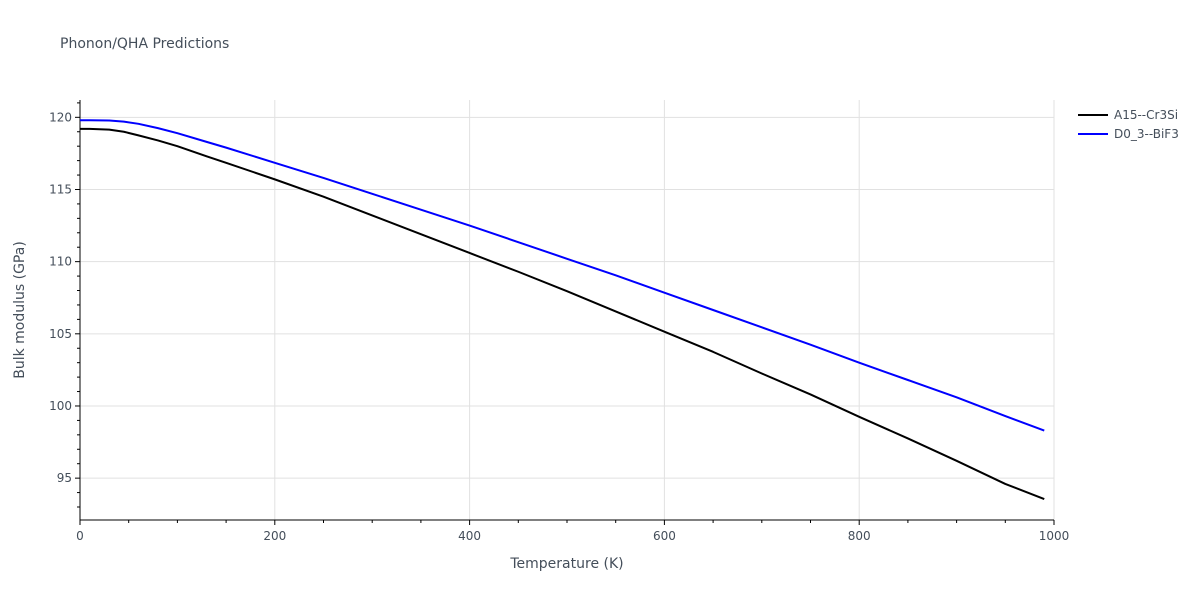  What do you see at coordinates (60, 189) in the screenshot?
I see `y-tick-label: 115` at bounding box center [60, 189].